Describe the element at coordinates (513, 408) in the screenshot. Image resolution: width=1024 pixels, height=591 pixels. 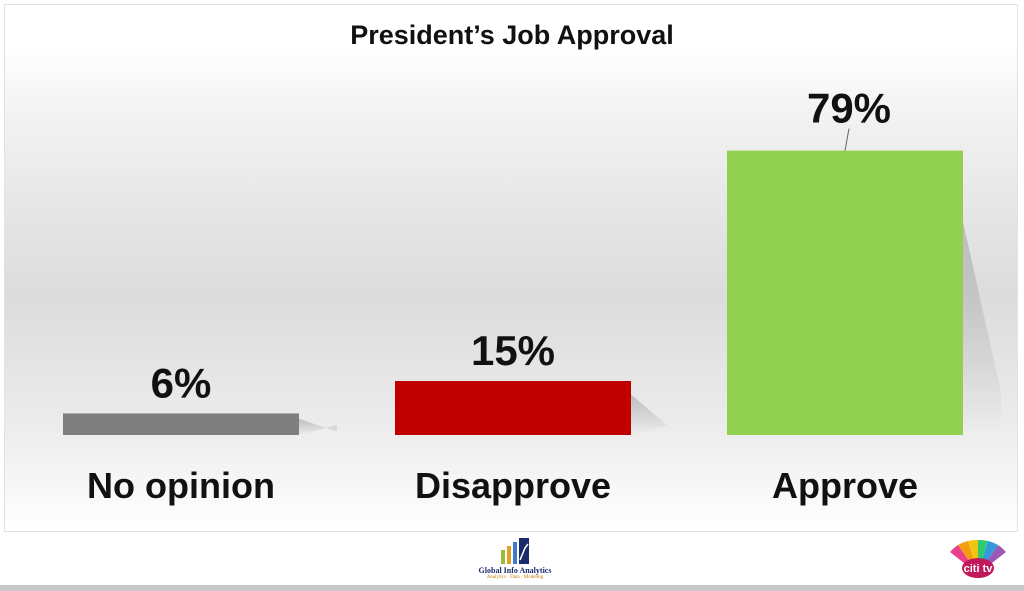
I see `bar-disapprove` at that location.